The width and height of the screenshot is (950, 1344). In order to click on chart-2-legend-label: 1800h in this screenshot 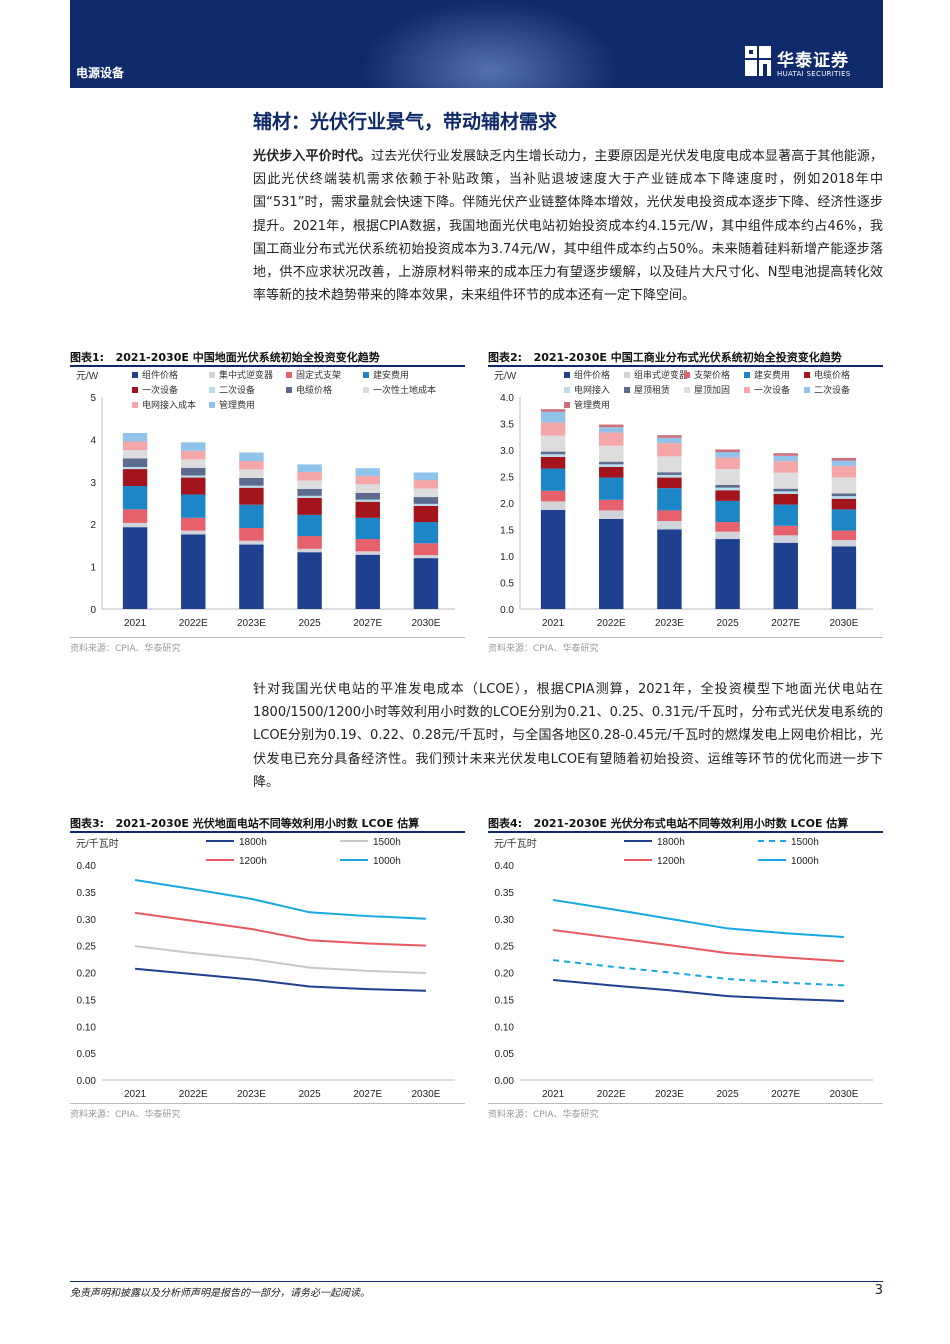, I will do `click(253, 842)`.